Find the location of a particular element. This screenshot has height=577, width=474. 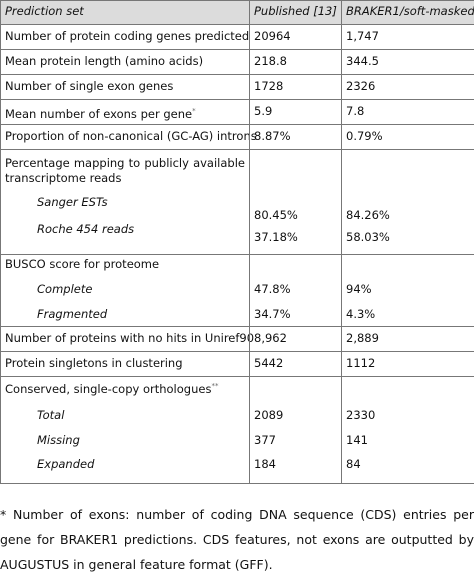

row-note: * is located at coordinates (194, 111).